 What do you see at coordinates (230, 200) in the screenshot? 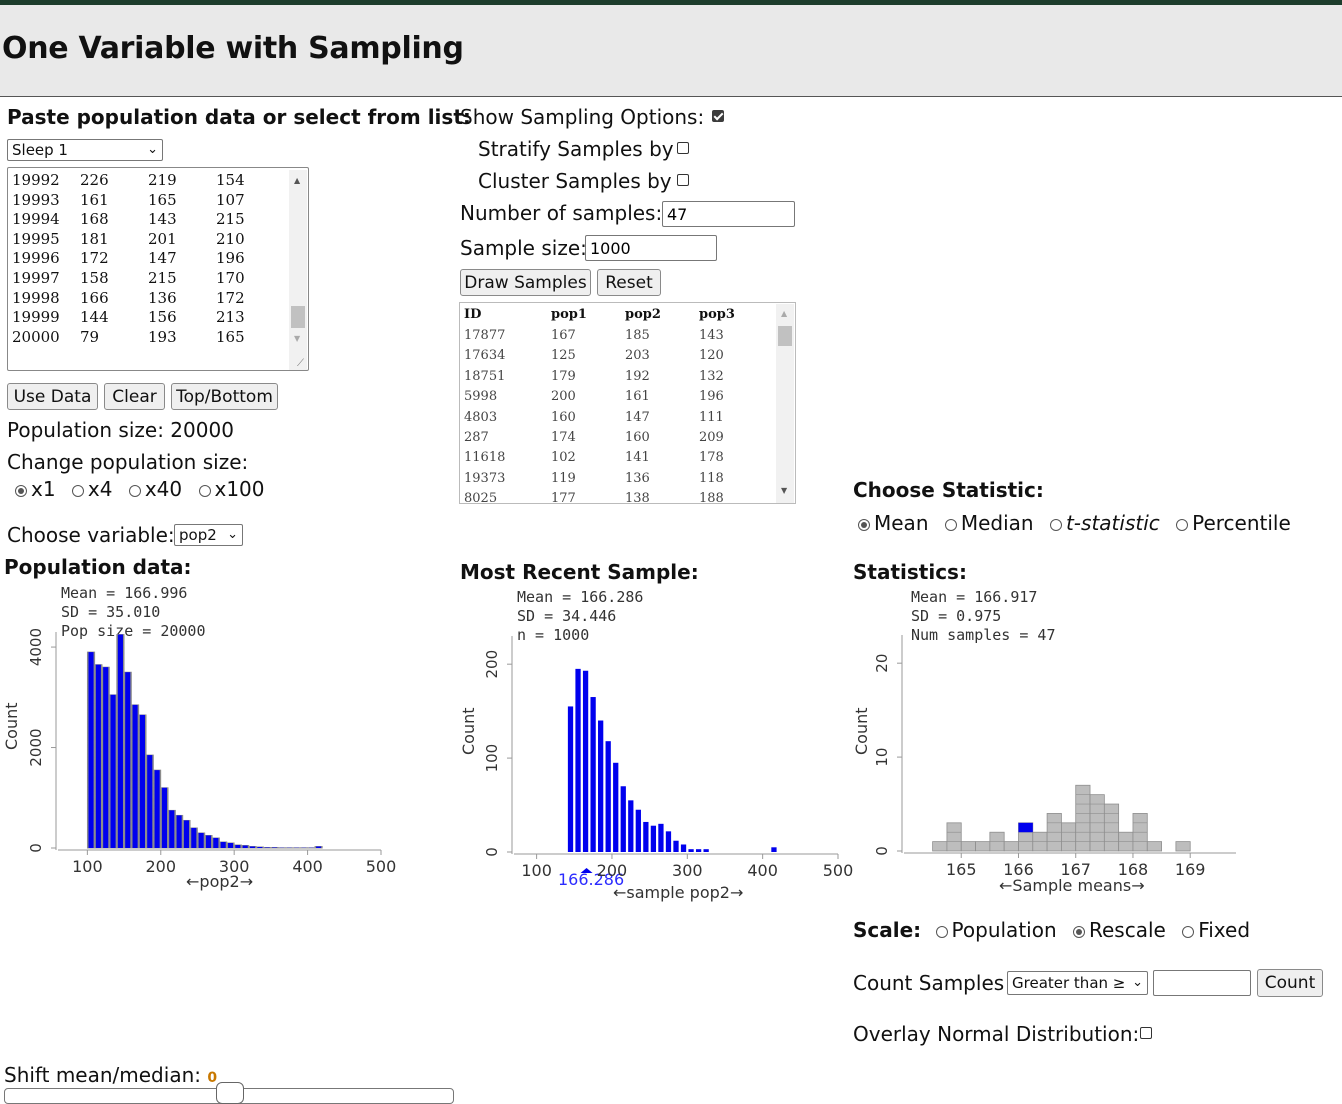
I see `population-data-cell: 107` at bounding box center [230, 200].